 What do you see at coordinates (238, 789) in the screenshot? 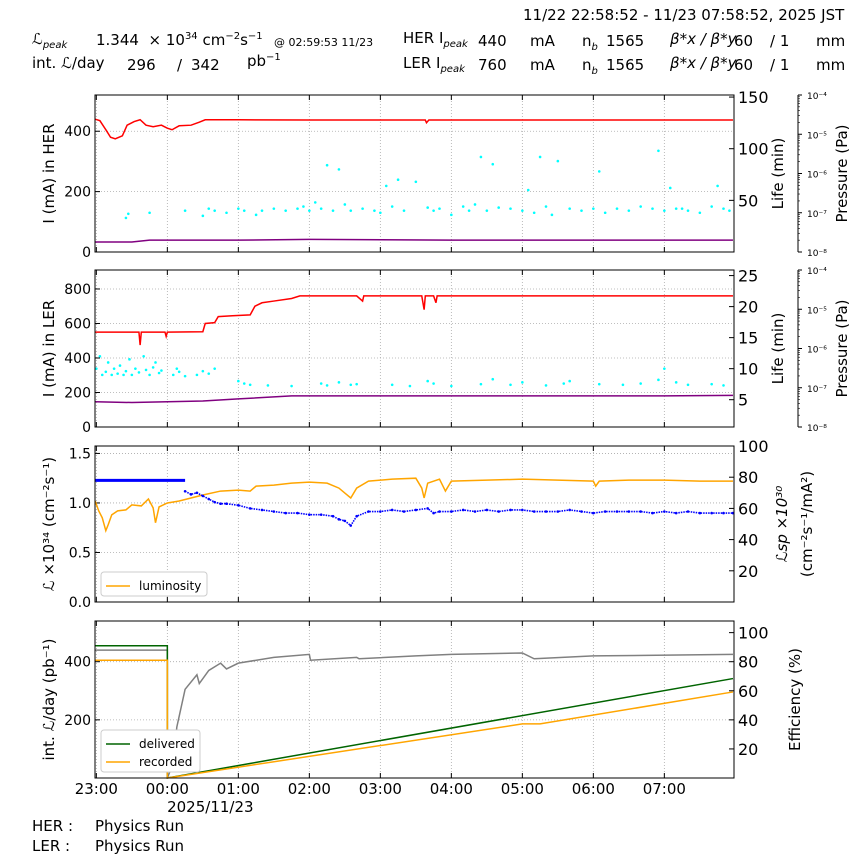
I see `x-tick-label: 01:00` at bounding box center [238, 789].